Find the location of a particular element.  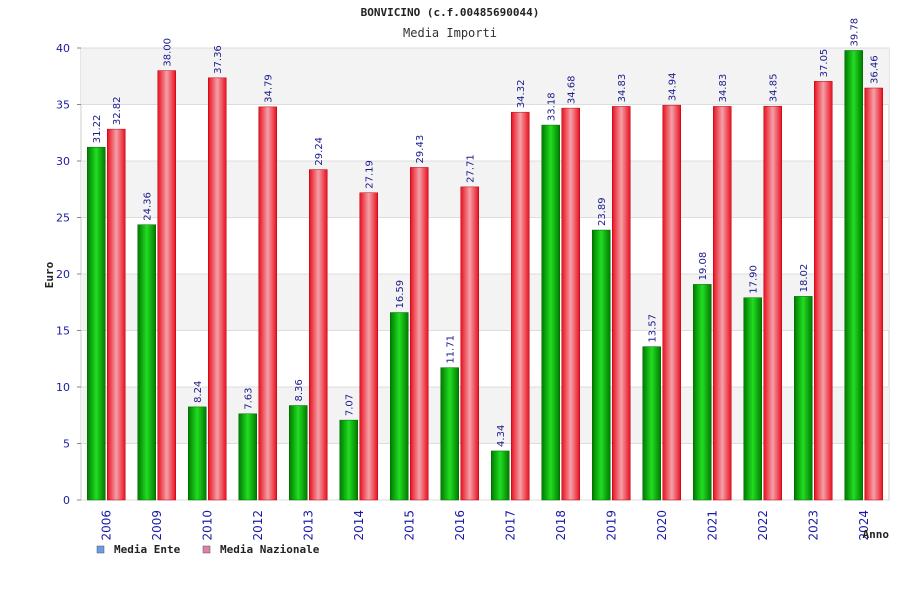

value-label-media-nazionale-2022: 34.85 is located at coordinates (774, 88).